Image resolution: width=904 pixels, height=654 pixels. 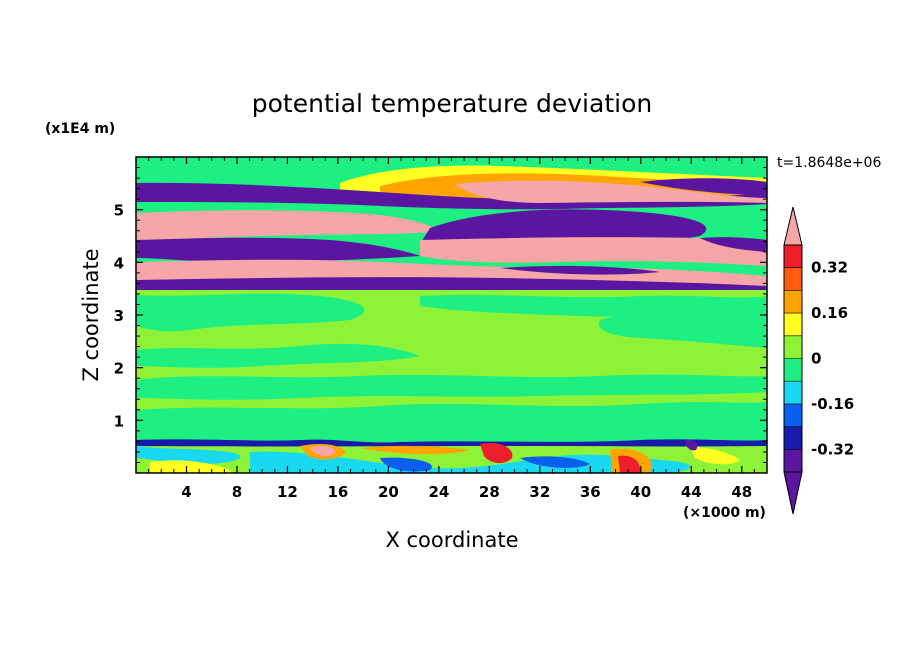 What do you see at coordinates (119, 316) in the screenshot?
I see `y-tick-label: 3` at bounding box center [119, 316].